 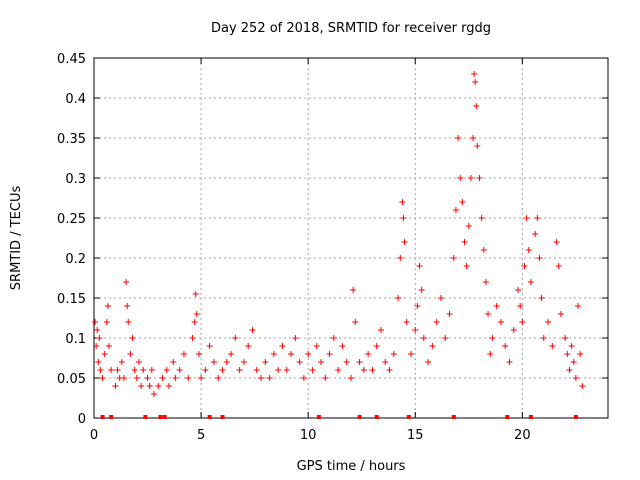 I want to click on x-tick-label: 5, so click(x=201, y=435).